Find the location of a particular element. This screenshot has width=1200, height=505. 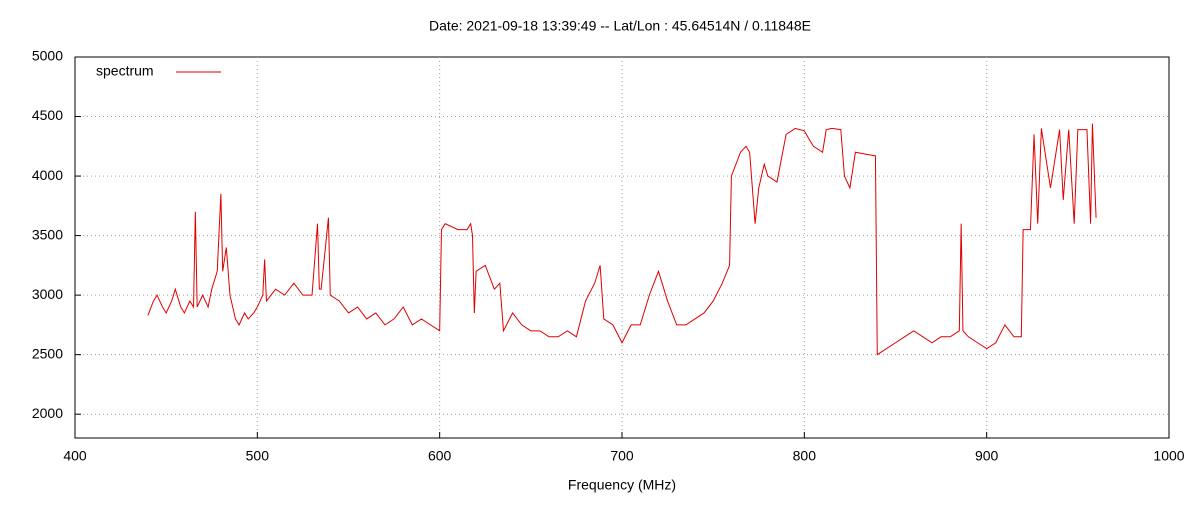

x-tick-label: 400 is located at coordinates (75, 456).